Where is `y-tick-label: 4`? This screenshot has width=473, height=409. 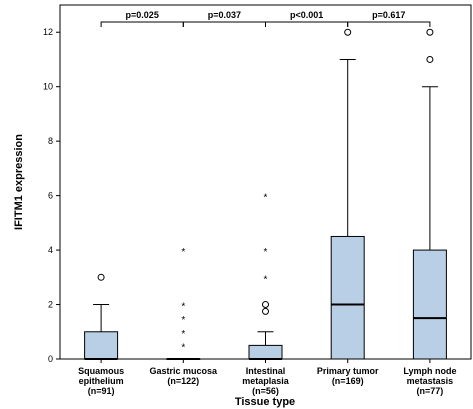 y-tick-label: 4 is located at coordinates (50, 250).